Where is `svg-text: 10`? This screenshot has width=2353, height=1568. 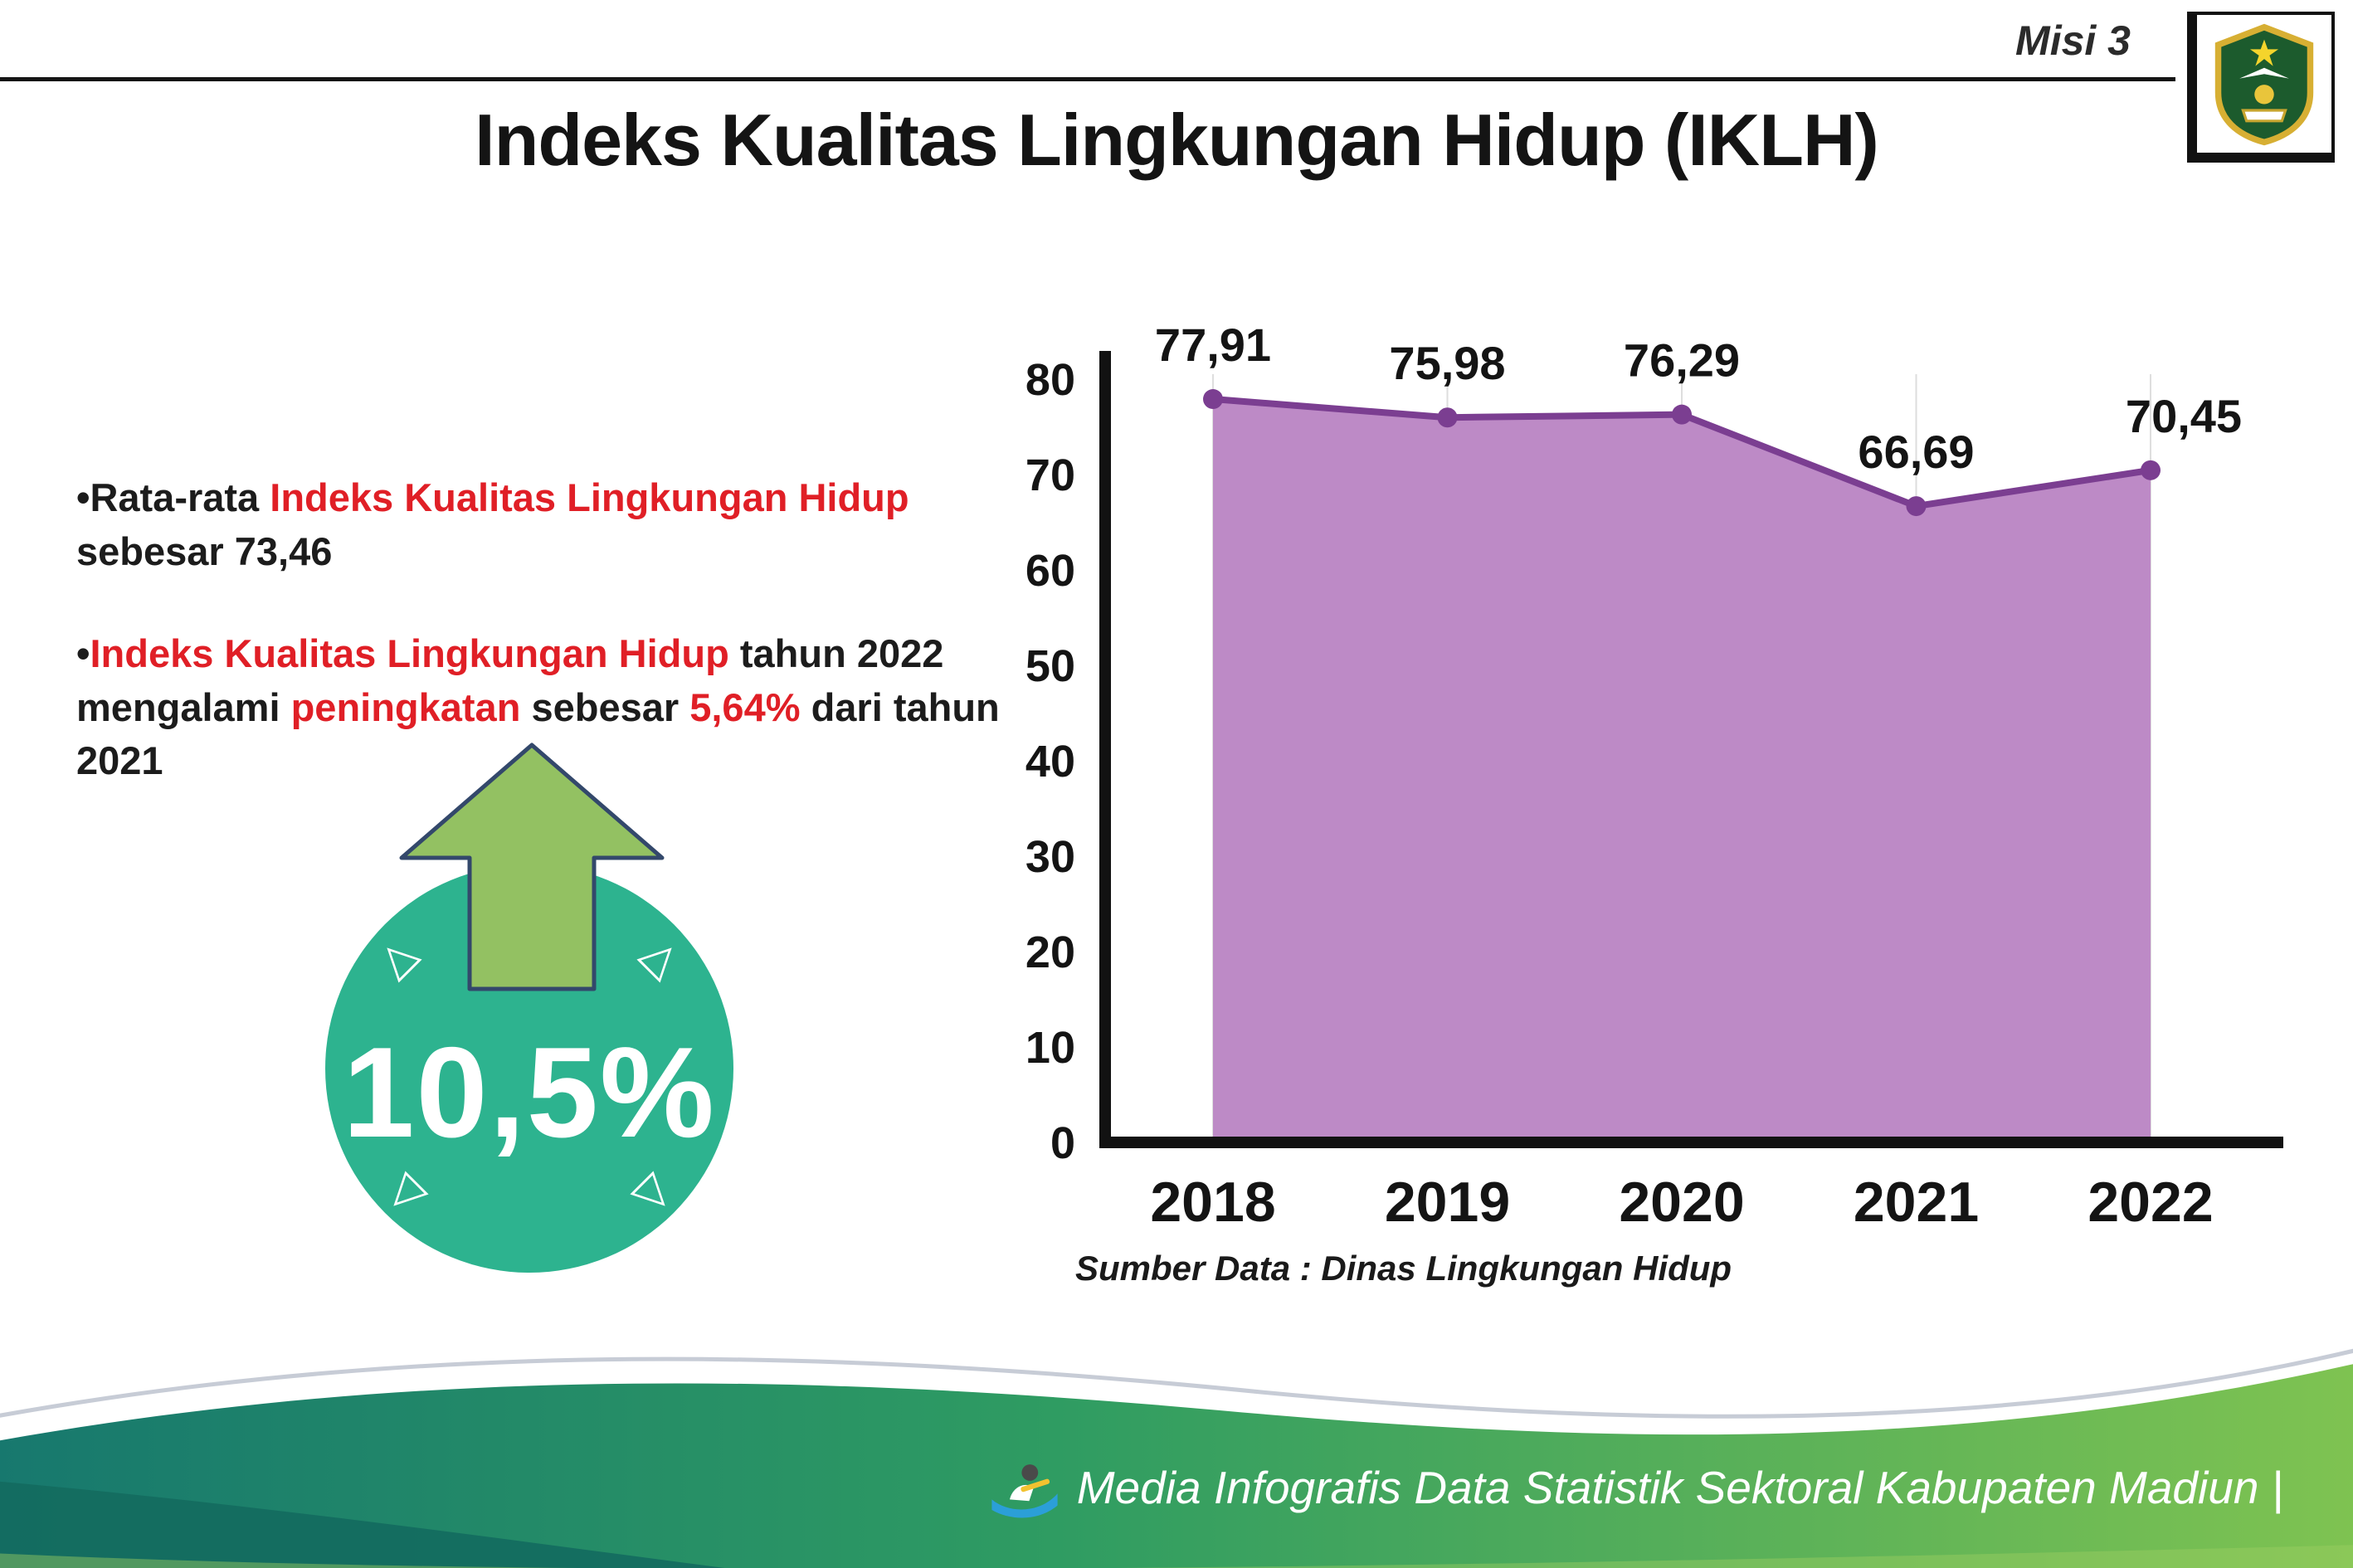
svg-text: 10 is located at coordinates (1050, 1048).